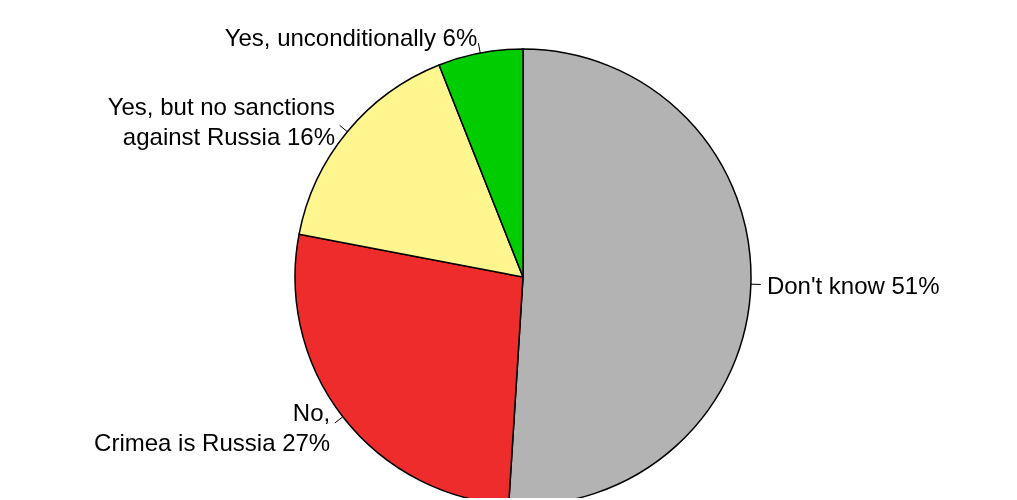 This screenshot has height=500, width=1017. What do you see at coordinates (351, 37) in the screenshot?
I see `slice-label: Yes, unconditionally 6%` at bounding box center [351, 37].